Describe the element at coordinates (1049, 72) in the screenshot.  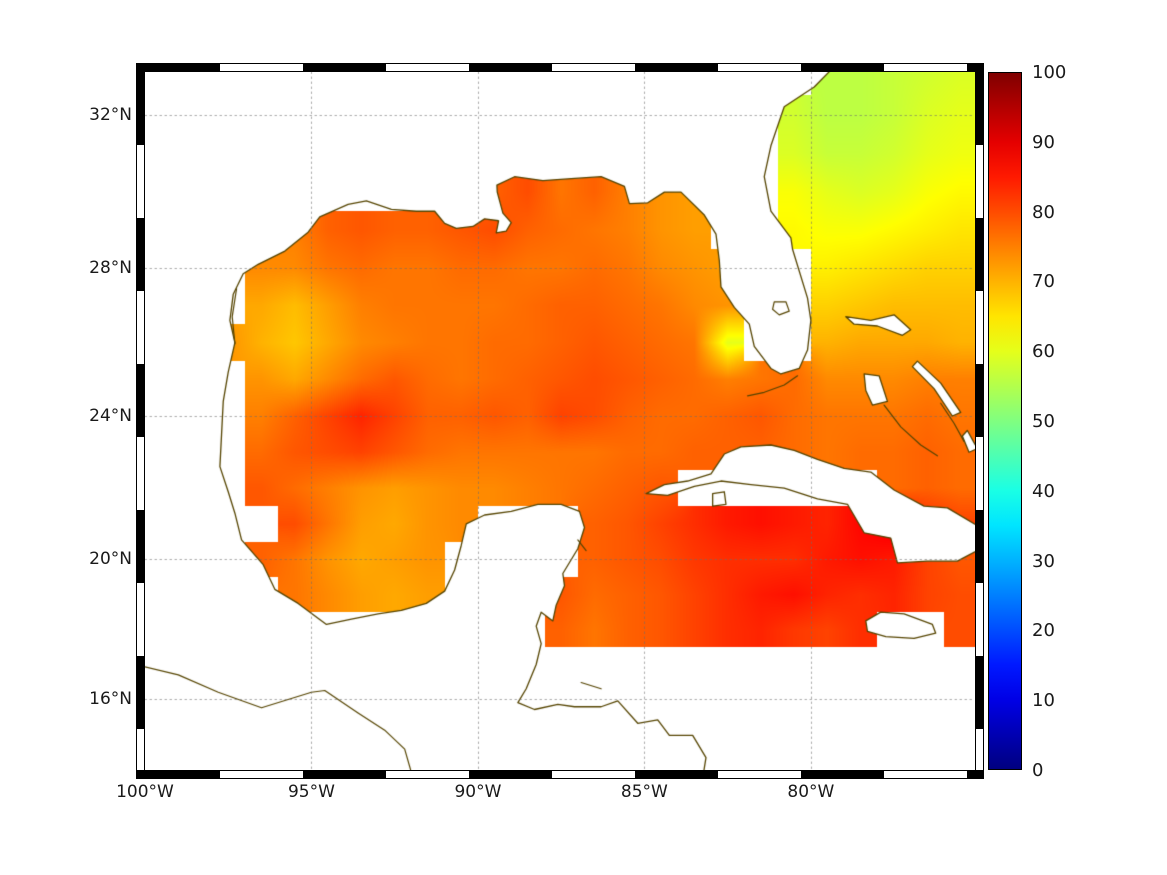
I see `colorbar-tick-label: 100` at that location.